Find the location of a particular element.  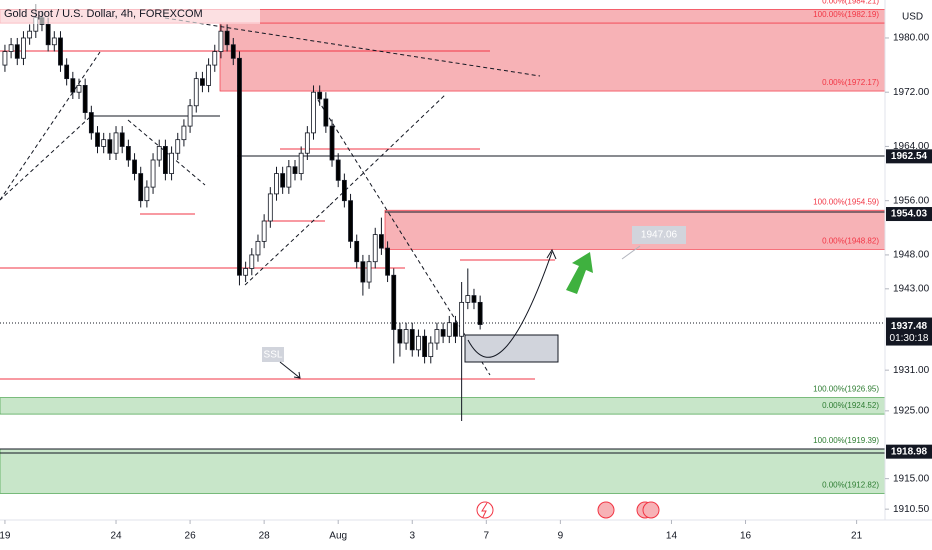

x-tick-label: 9 is located at coordinates (561, 536).